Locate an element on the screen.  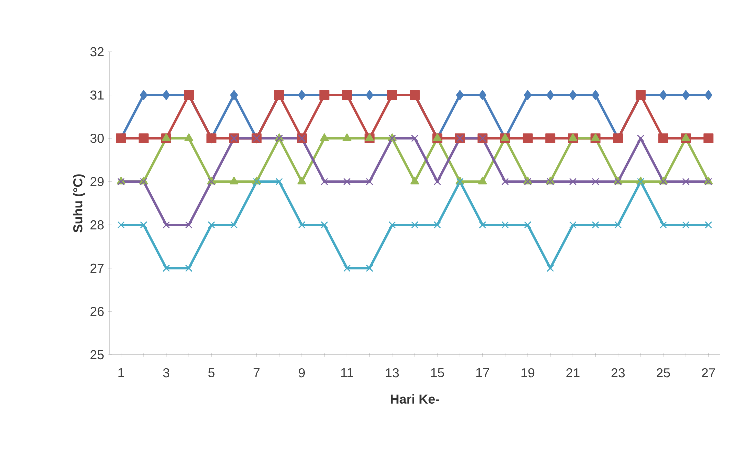
x-tick-label: 3 is located at coordinates (166, 373).